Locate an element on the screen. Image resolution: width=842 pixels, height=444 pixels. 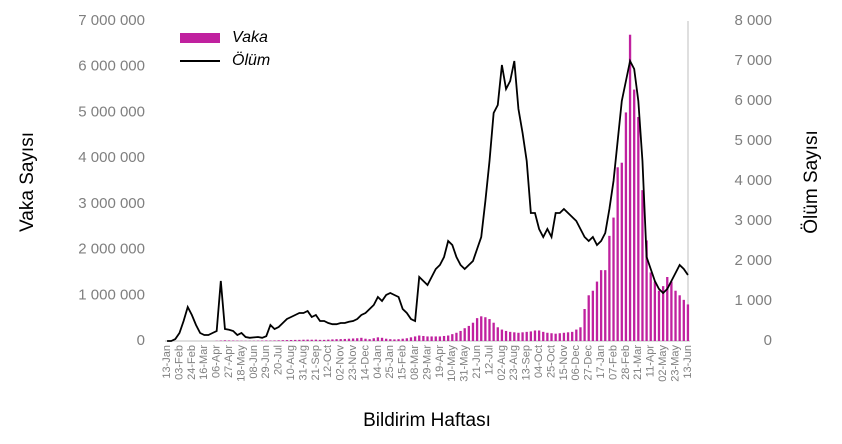
x-tick-label: 07-Feb is located at coordinates (613, 362).